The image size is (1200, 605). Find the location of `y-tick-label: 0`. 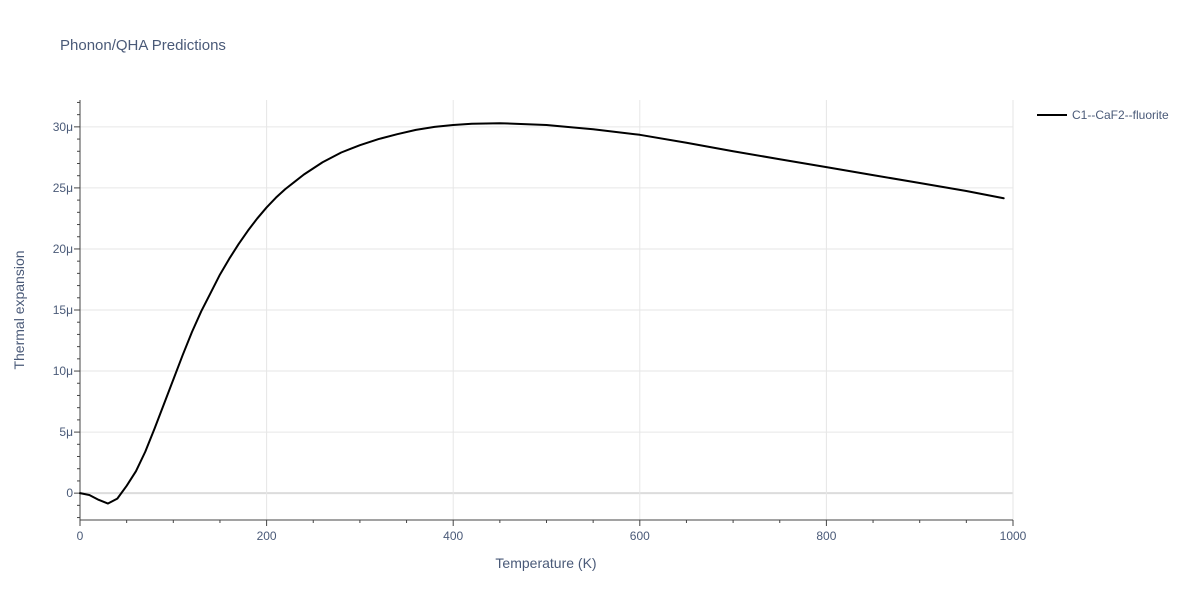

y-tick-label: 0 is located at coordinates (69, 493).